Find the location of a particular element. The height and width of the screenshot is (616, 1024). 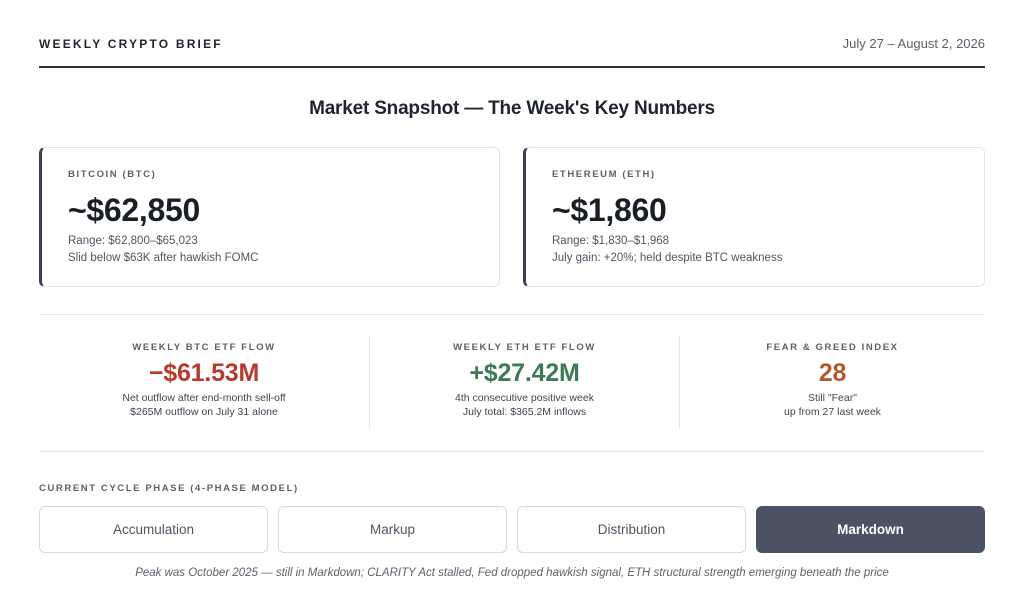

eth-price: ~$1,860 is located at coordinates (609, 210).